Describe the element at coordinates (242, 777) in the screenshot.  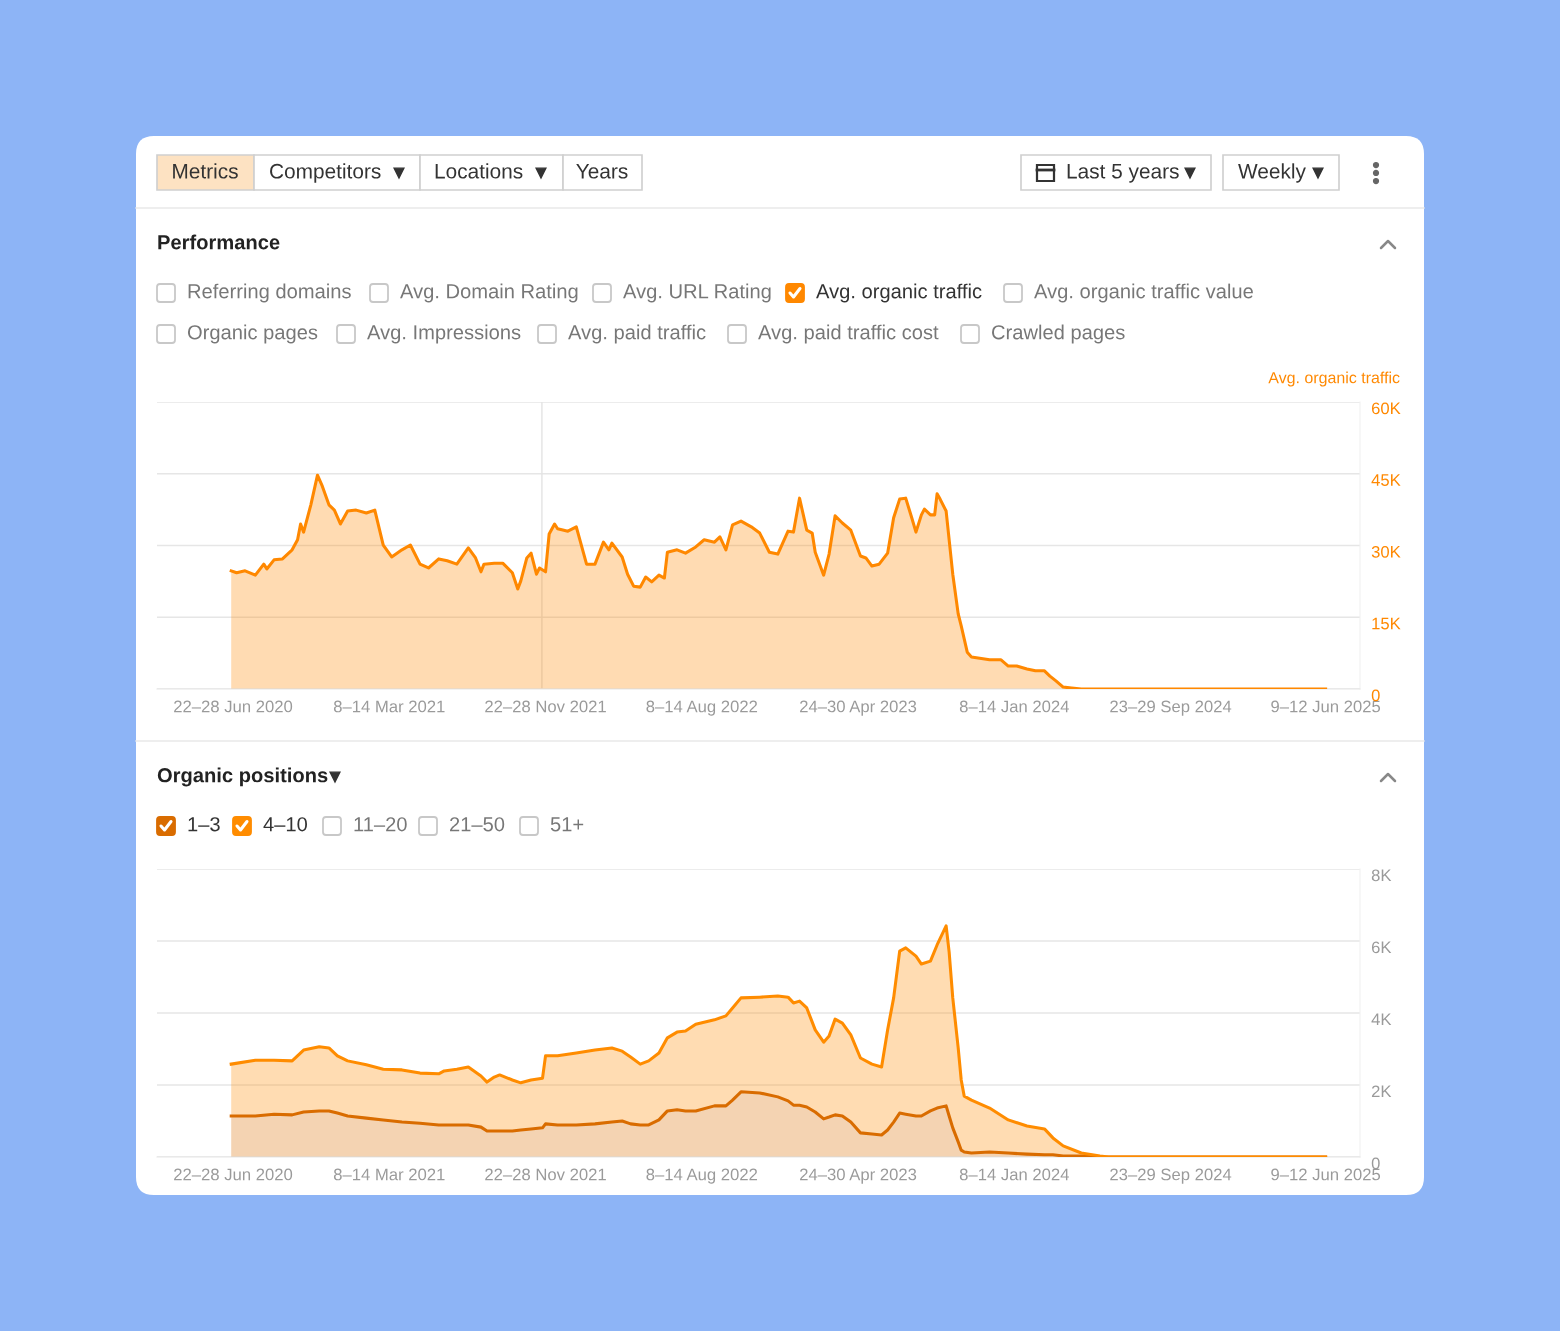
I see `chart-title: Organic positions` at that location.